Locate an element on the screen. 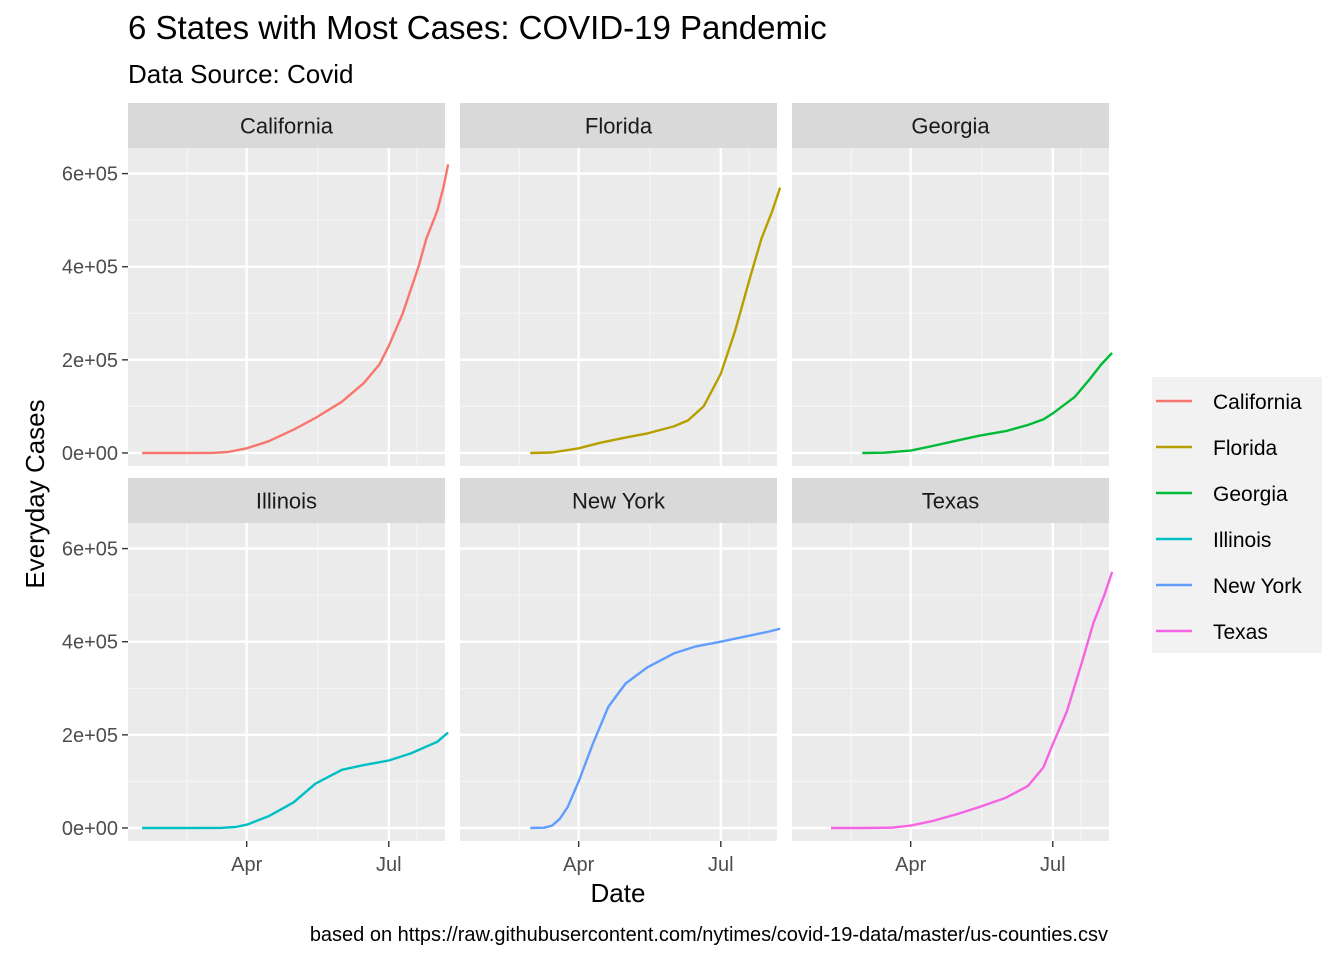  strip-label: Florida is located at coordinates (619, 126).